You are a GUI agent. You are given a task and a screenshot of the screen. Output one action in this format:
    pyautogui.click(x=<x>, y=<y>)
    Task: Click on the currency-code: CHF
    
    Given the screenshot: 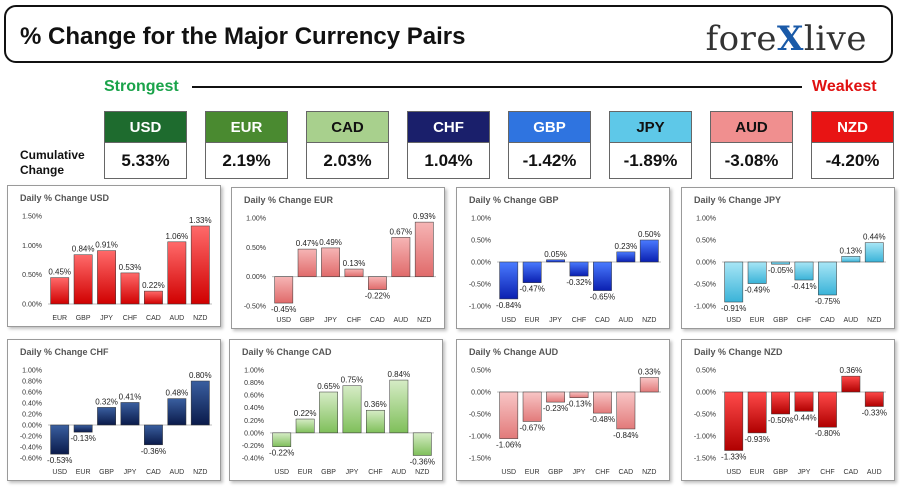 What is the action you would take?
    pyautogui.click(x=448, y=127)
    